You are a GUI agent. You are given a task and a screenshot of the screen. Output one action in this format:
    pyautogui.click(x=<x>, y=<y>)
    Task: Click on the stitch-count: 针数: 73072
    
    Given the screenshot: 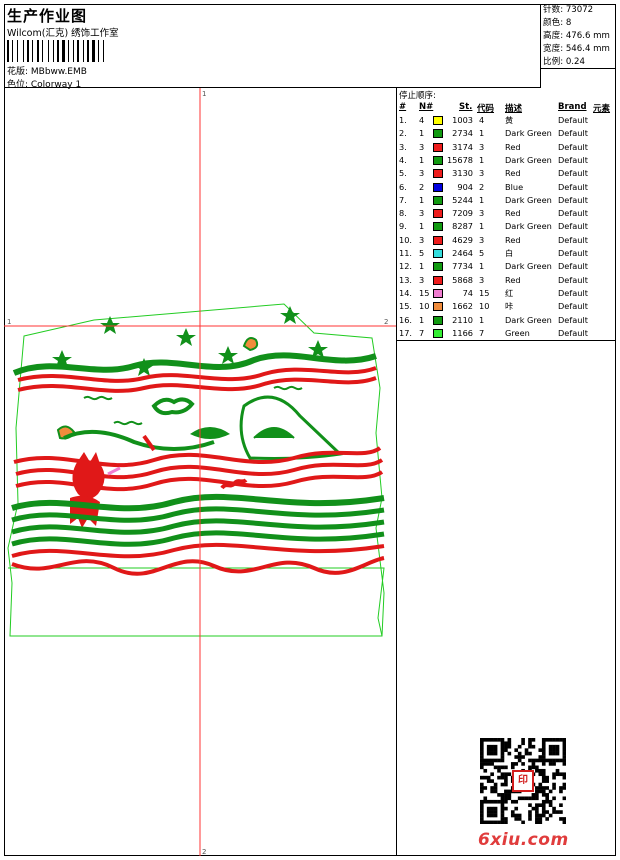 What is the action you would take?
    pyautogui.click(x=568, y=10)
    